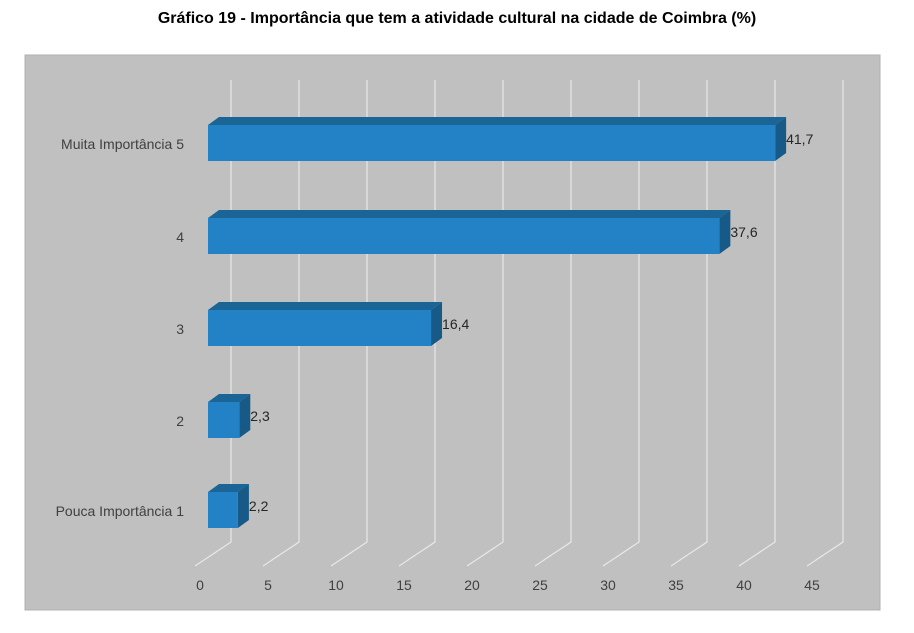 The image size is (914, 633). What do you see at coordinates (455, 324) in the screenshot?
I see `data-label: 16,4` at bounding box center [455, 324].